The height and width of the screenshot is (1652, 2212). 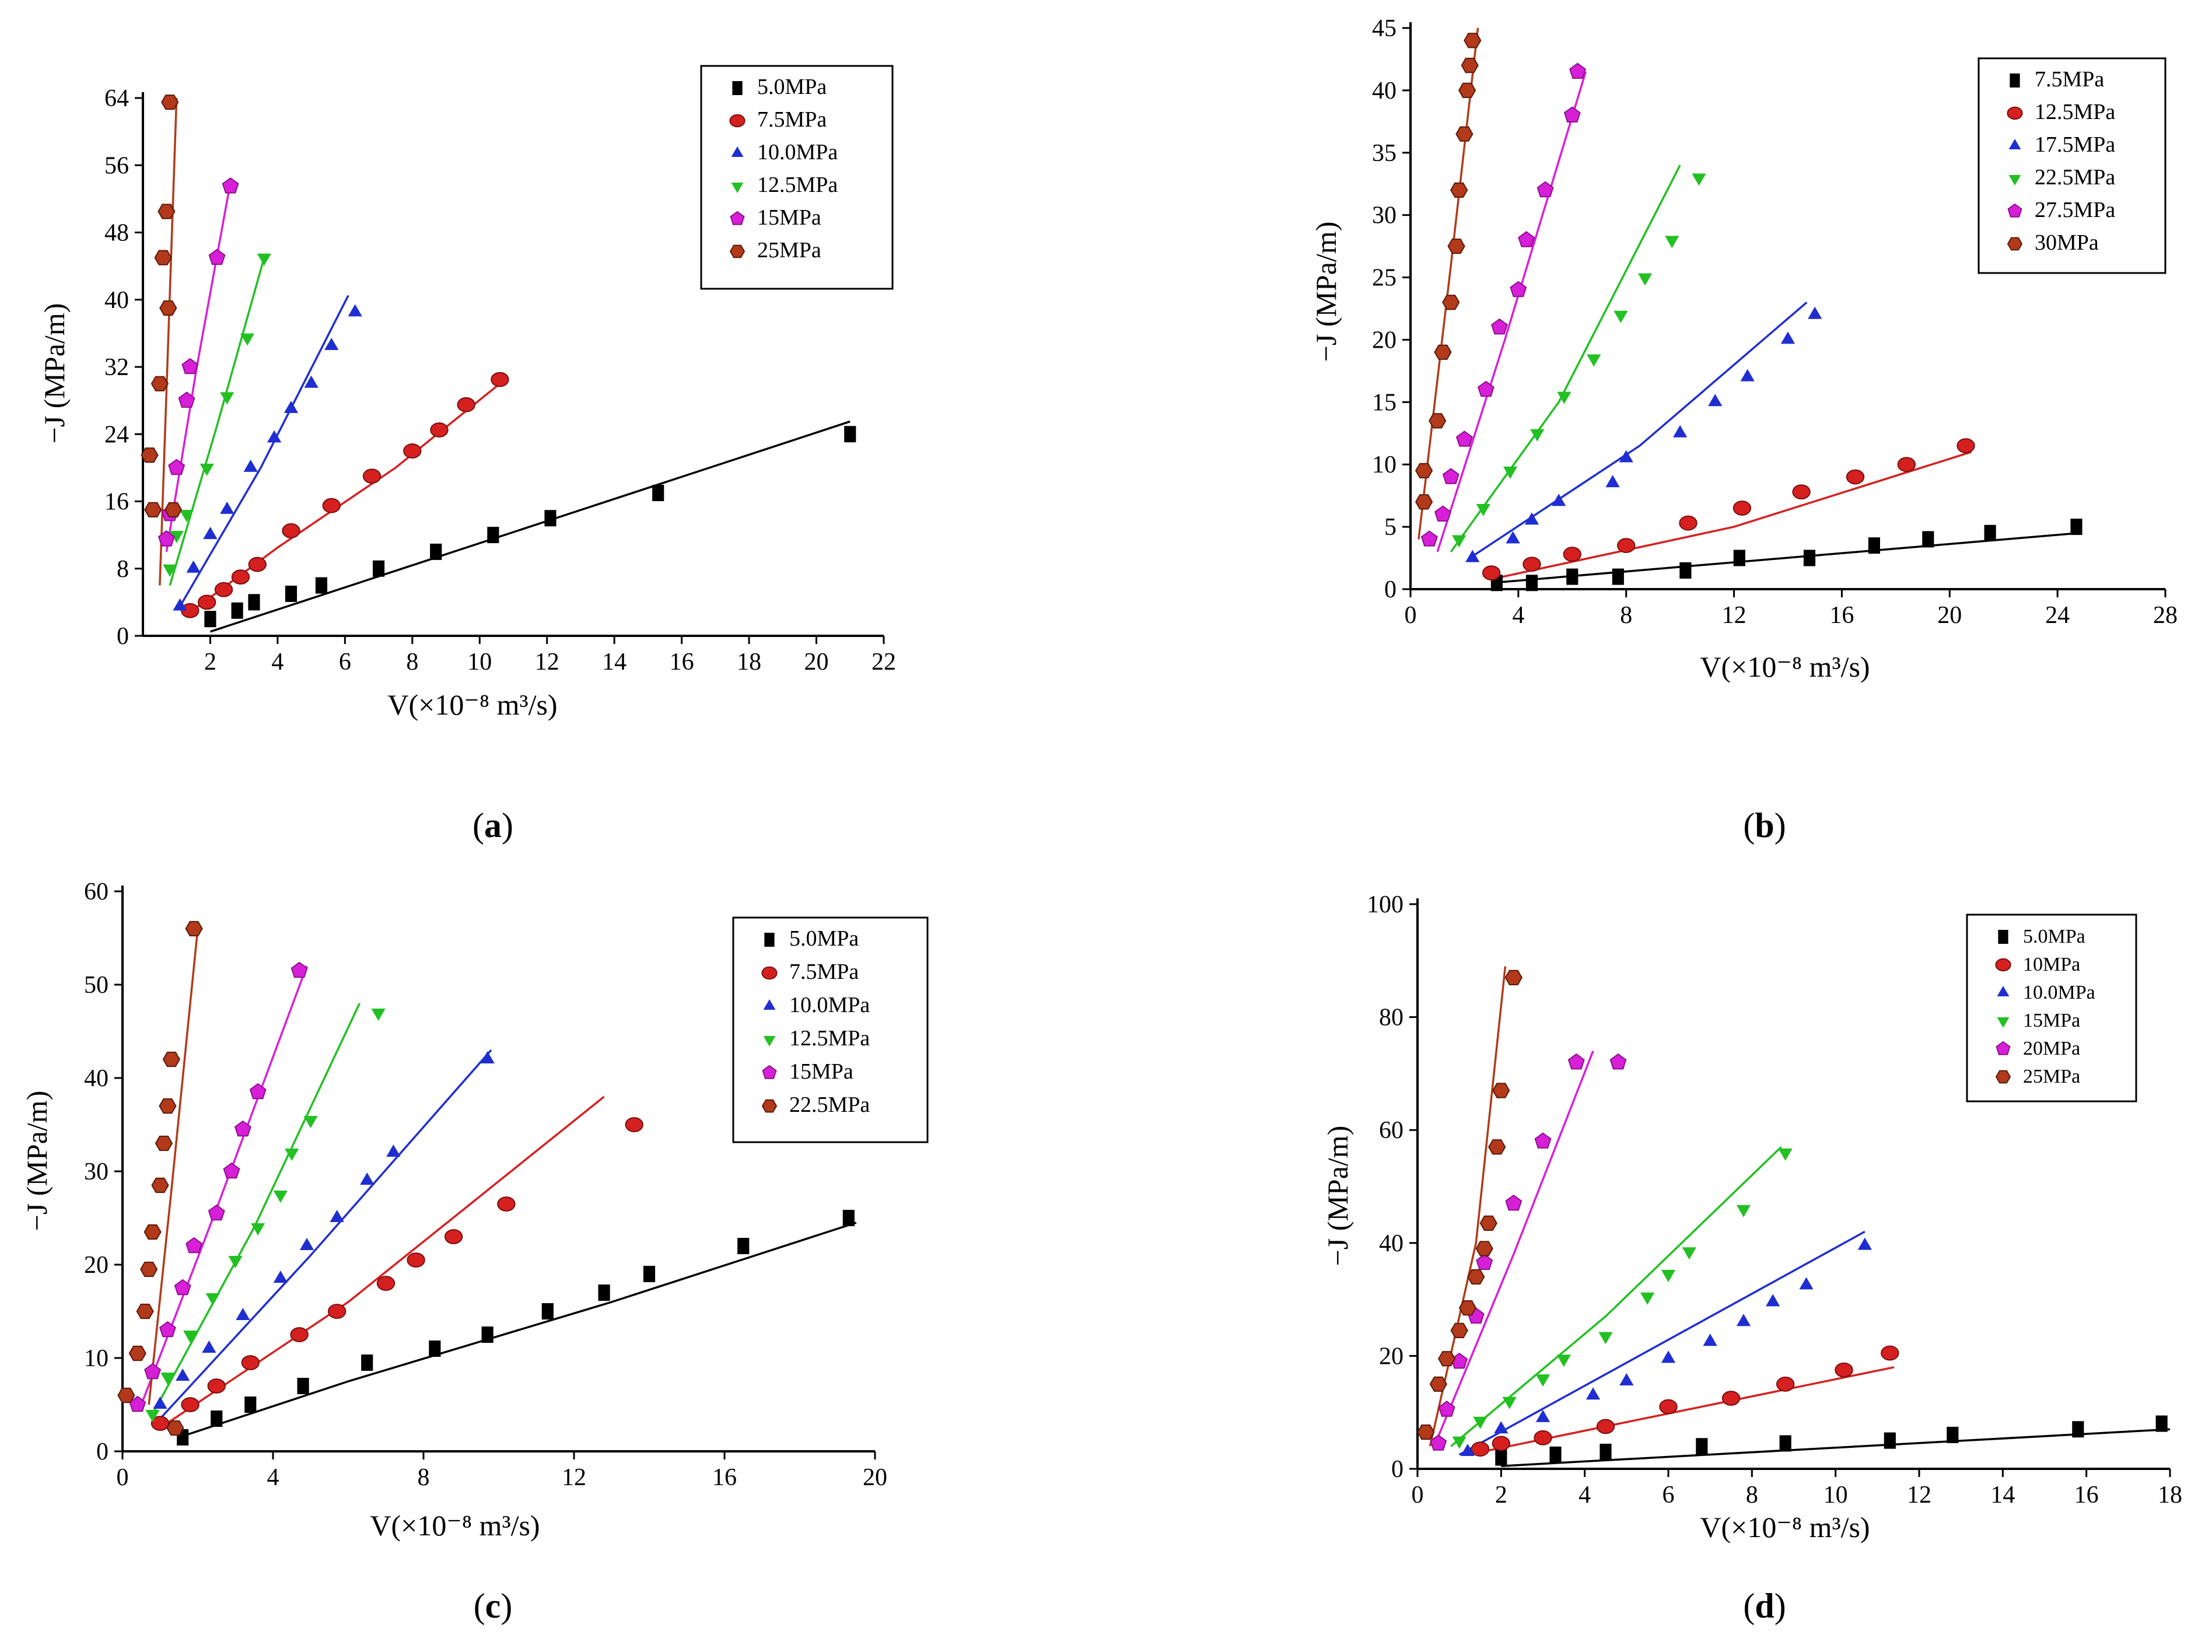 I want to click on x-tick-label: 2, so click(x=1501, y=1495).